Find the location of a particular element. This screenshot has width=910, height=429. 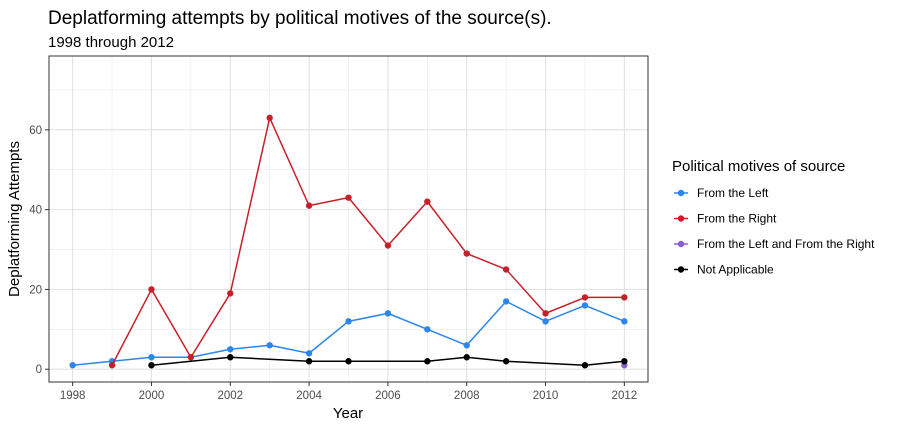

x-tick-label: 2006 is located at coordinates (388, 396).